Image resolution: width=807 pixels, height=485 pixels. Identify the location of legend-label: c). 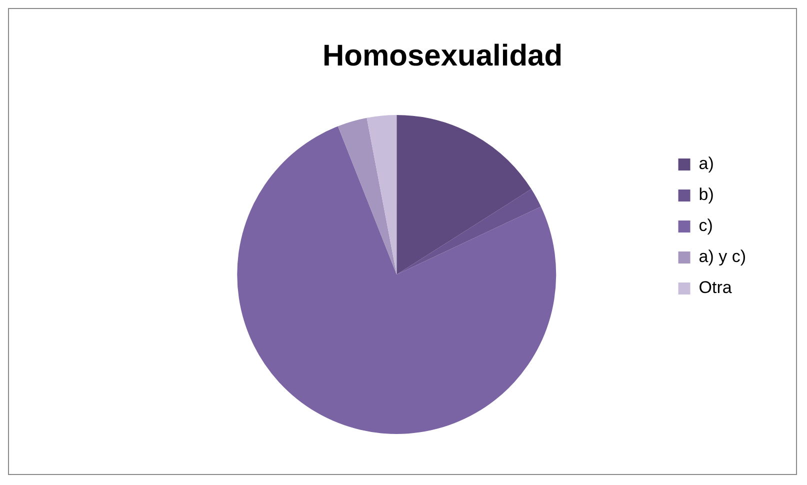
(705, 226).